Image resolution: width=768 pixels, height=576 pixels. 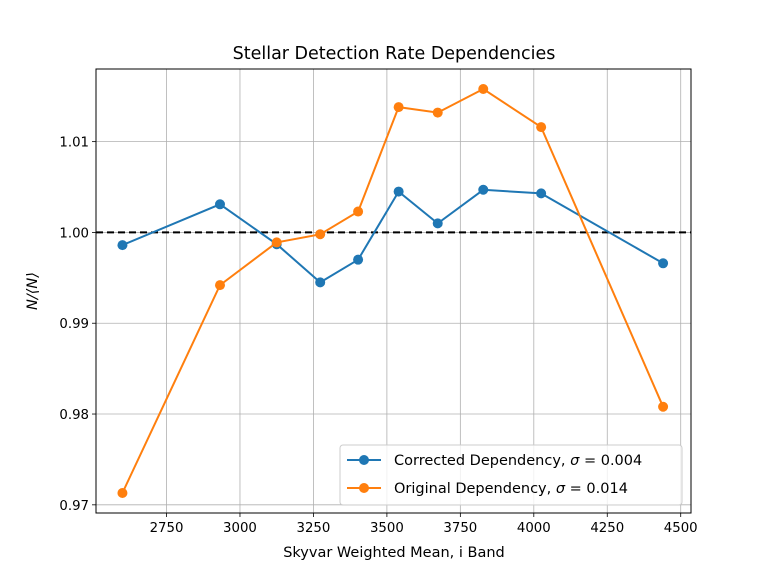 I want to click on legend-box, so click(x=511, y=475).